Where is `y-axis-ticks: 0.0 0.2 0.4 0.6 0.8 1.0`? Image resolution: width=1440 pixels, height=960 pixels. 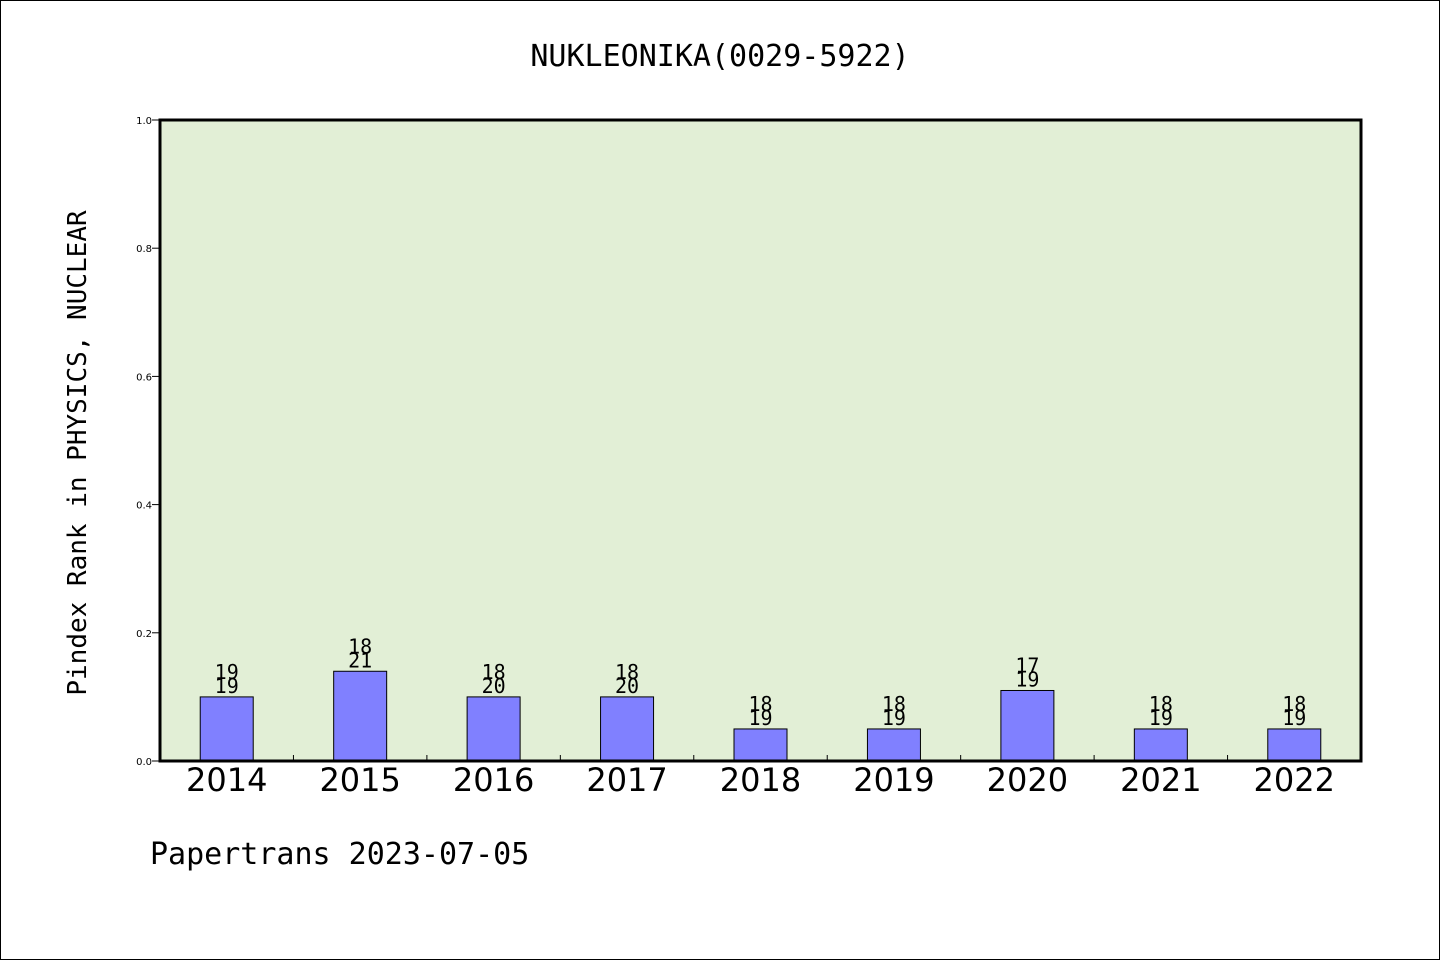 y-axis-ticks: 0.0 0.2 0.4 0.6 0.8 1.0 is located at coordinates (148, 442).